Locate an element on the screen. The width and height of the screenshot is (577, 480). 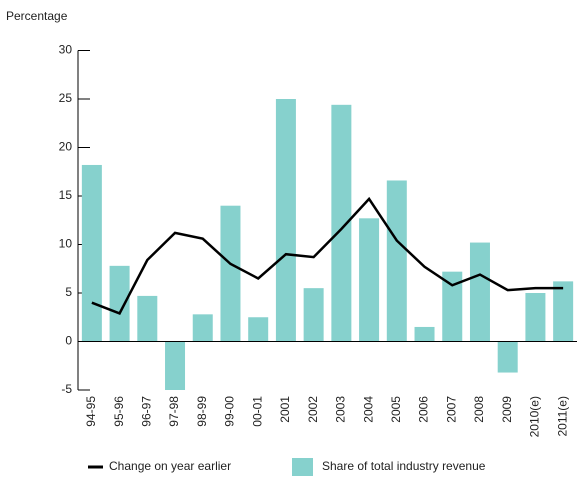
x-tick-label: 96-97 is located at coordinates (146, 411).